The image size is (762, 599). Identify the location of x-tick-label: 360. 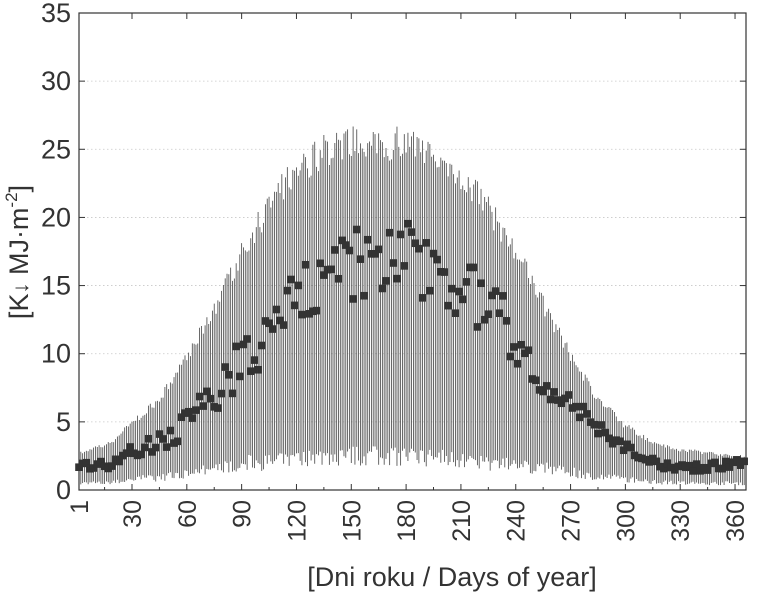
(736, 521).